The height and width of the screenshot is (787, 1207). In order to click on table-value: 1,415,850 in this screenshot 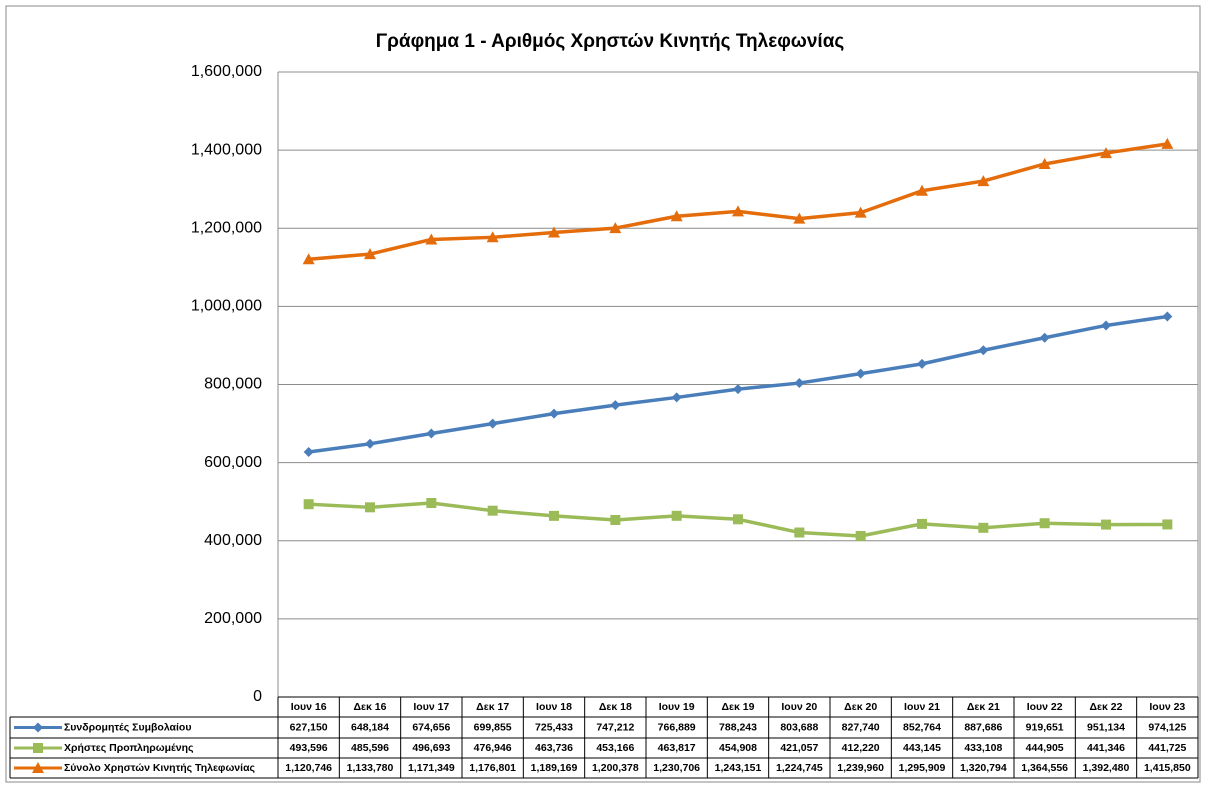, I will do `click(1167, 768)`.